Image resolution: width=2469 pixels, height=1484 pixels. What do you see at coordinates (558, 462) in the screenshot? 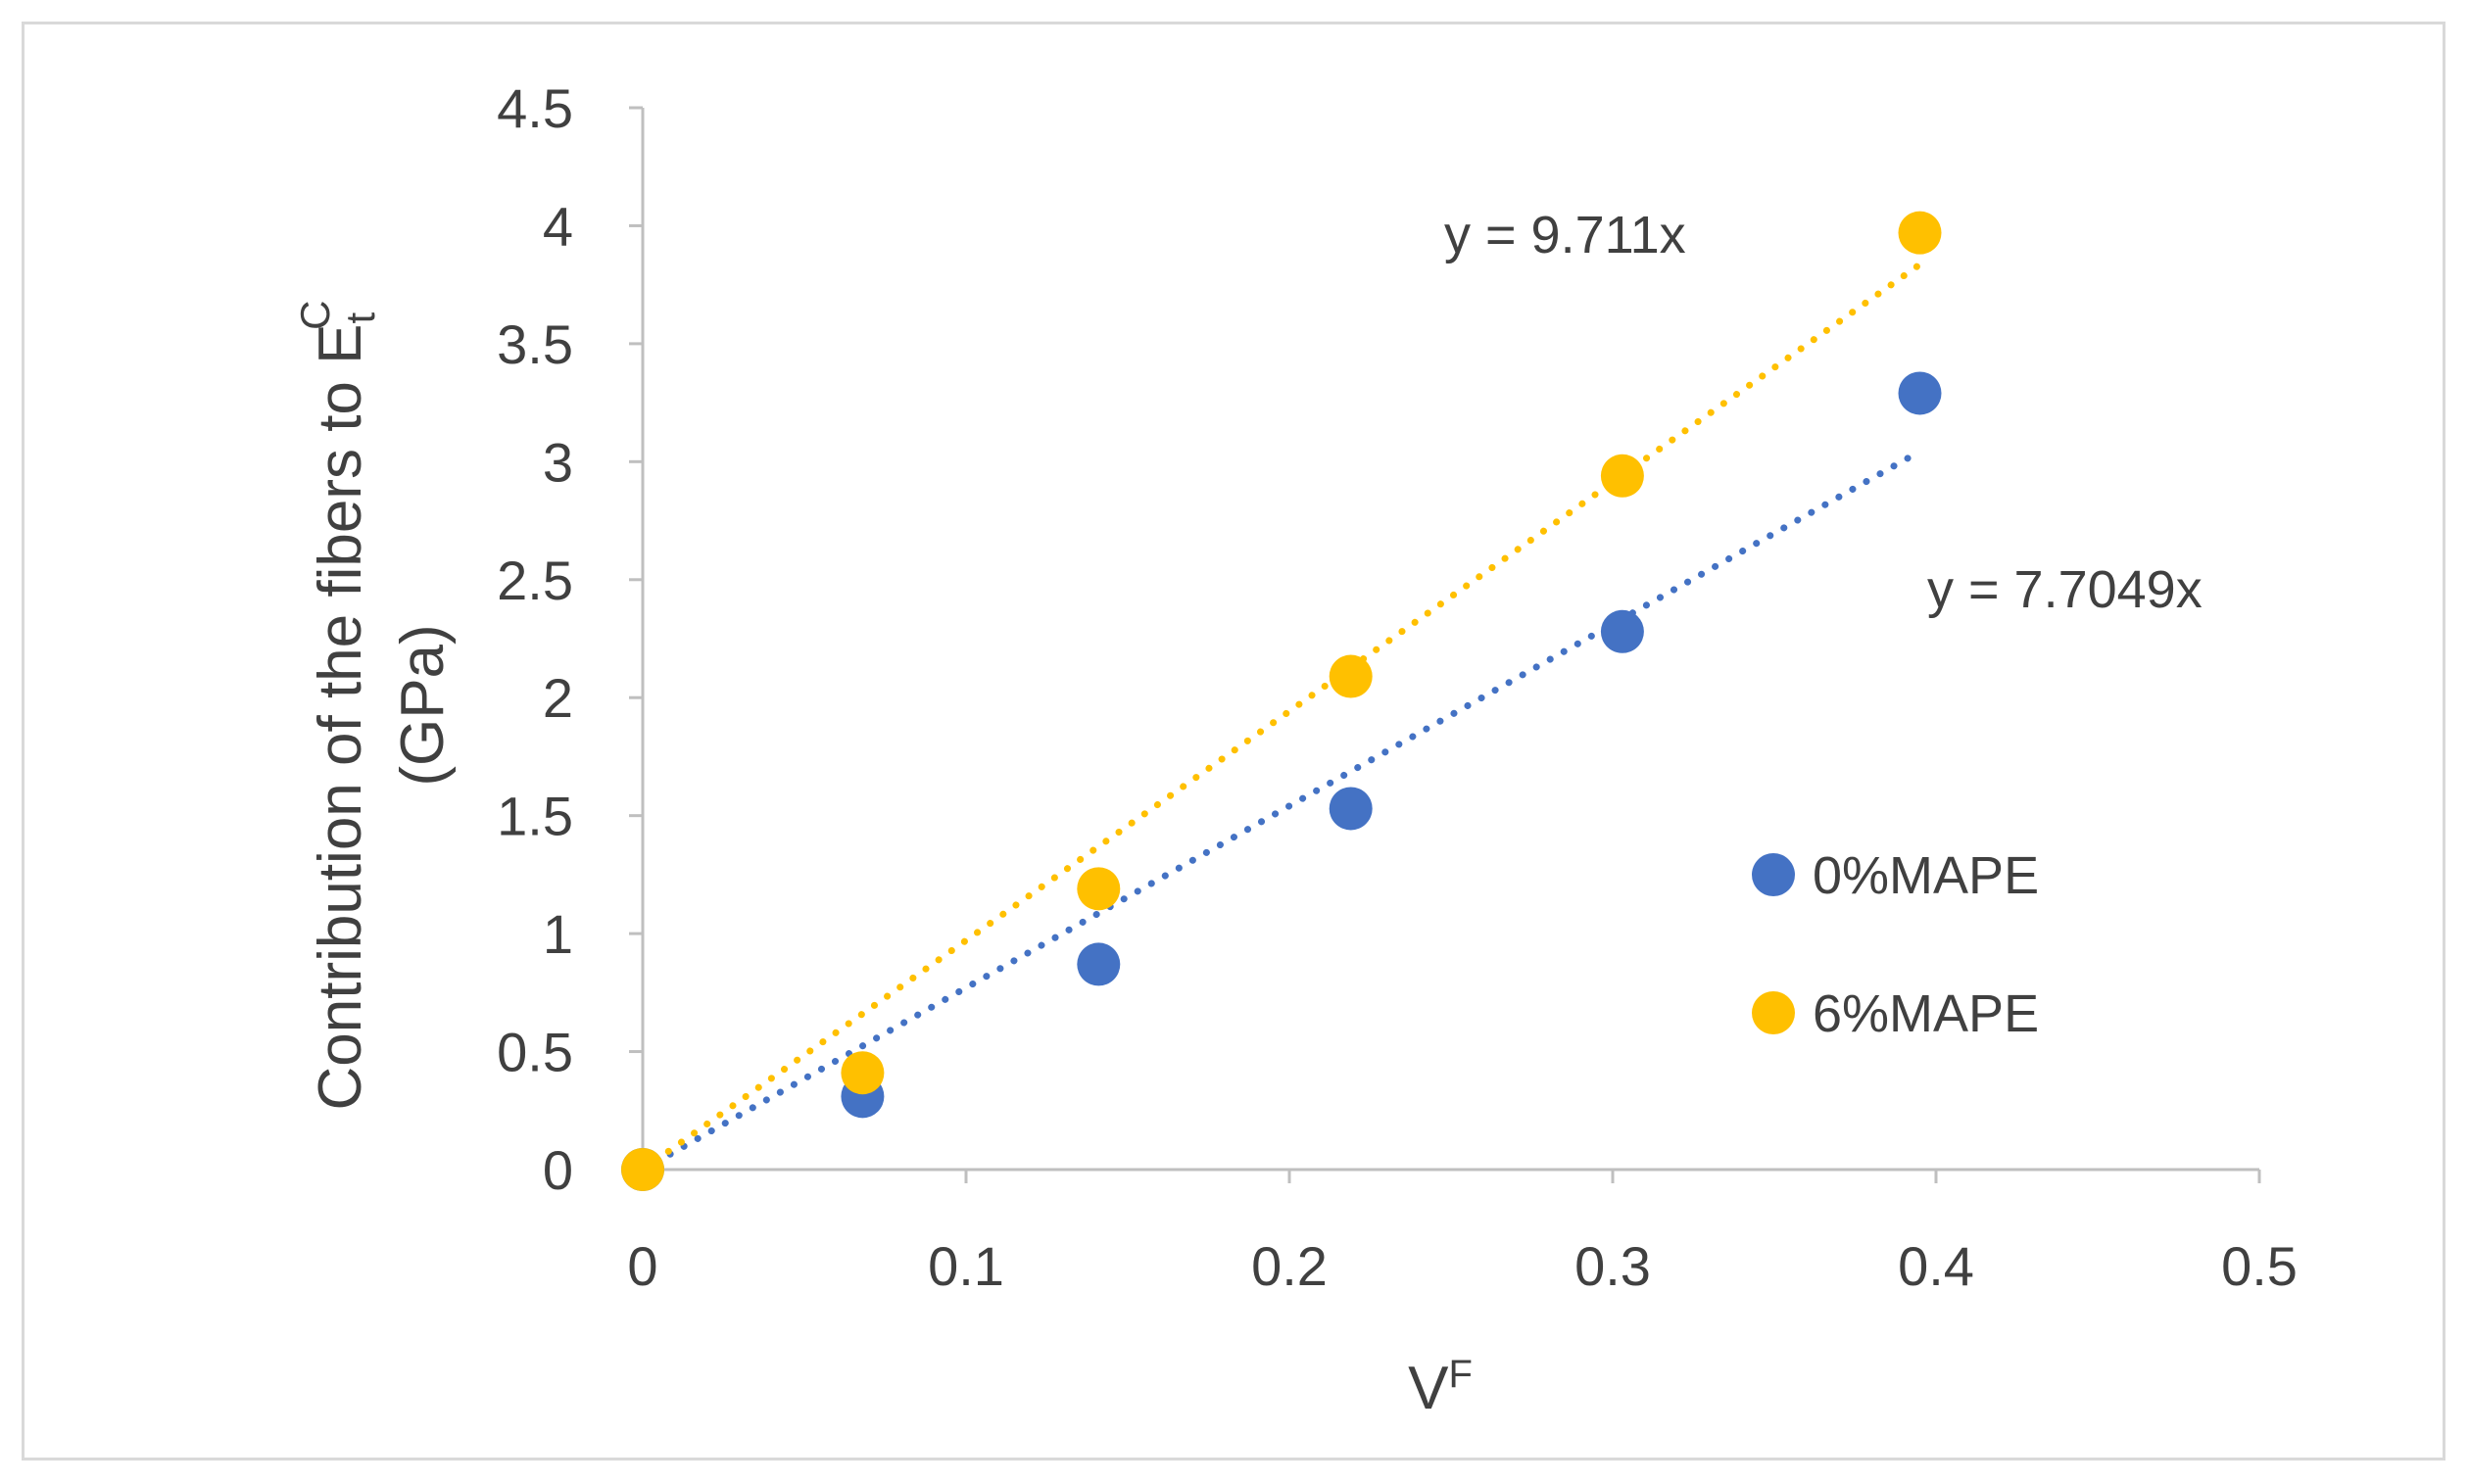
I see `y-tick-label: 3` at bounding box center [558, 462].